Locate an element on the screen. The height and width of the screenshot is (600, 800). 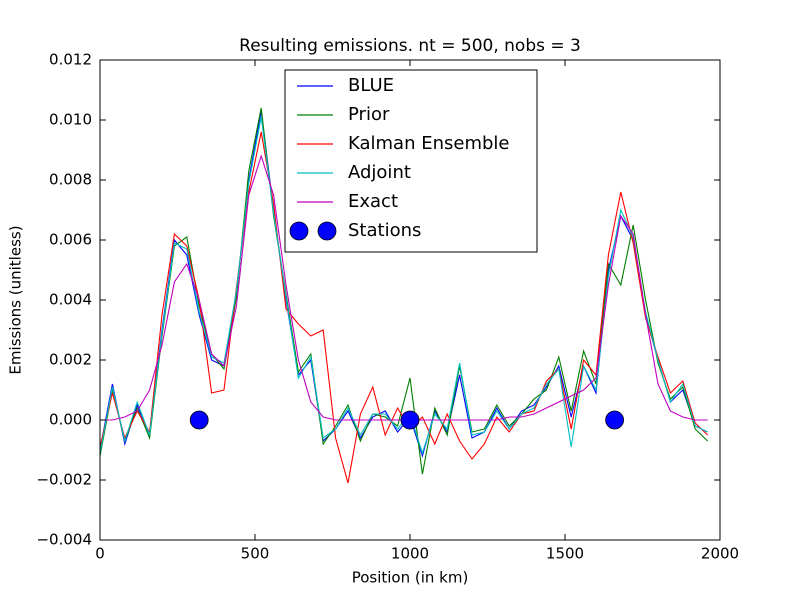
x-axis-label: Position (in km) is located at coordinates (410, 578).